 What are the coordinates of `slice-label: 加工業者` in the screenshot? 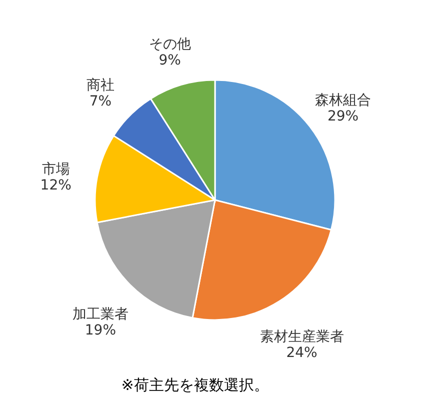 It's located at (100, 314).